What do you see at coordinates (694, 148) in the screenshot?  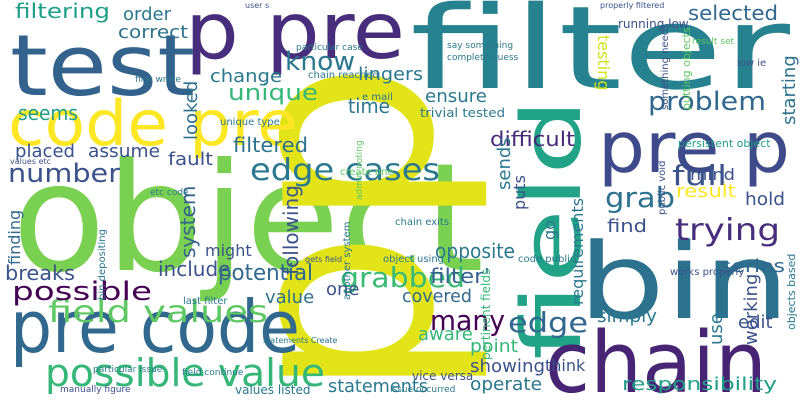 I see `word: pre p` at bounding box center [694, 148].